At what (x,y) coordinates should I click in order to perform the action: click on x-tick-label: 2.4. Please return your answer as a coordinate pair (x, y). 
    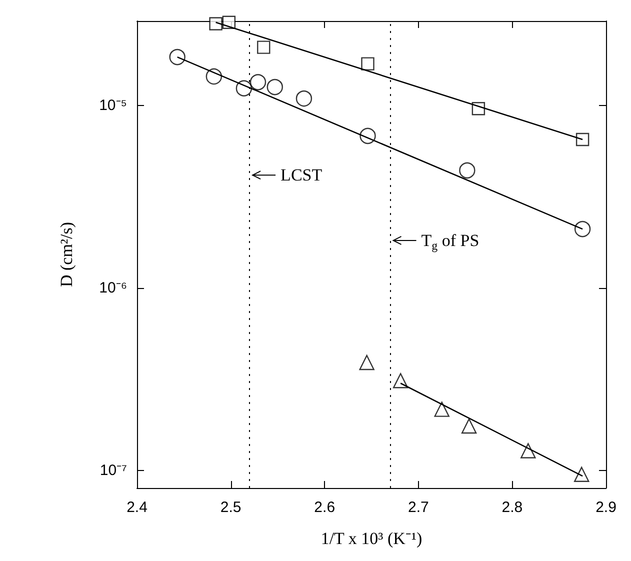
    Looking at the image, I should click on (137, 507).